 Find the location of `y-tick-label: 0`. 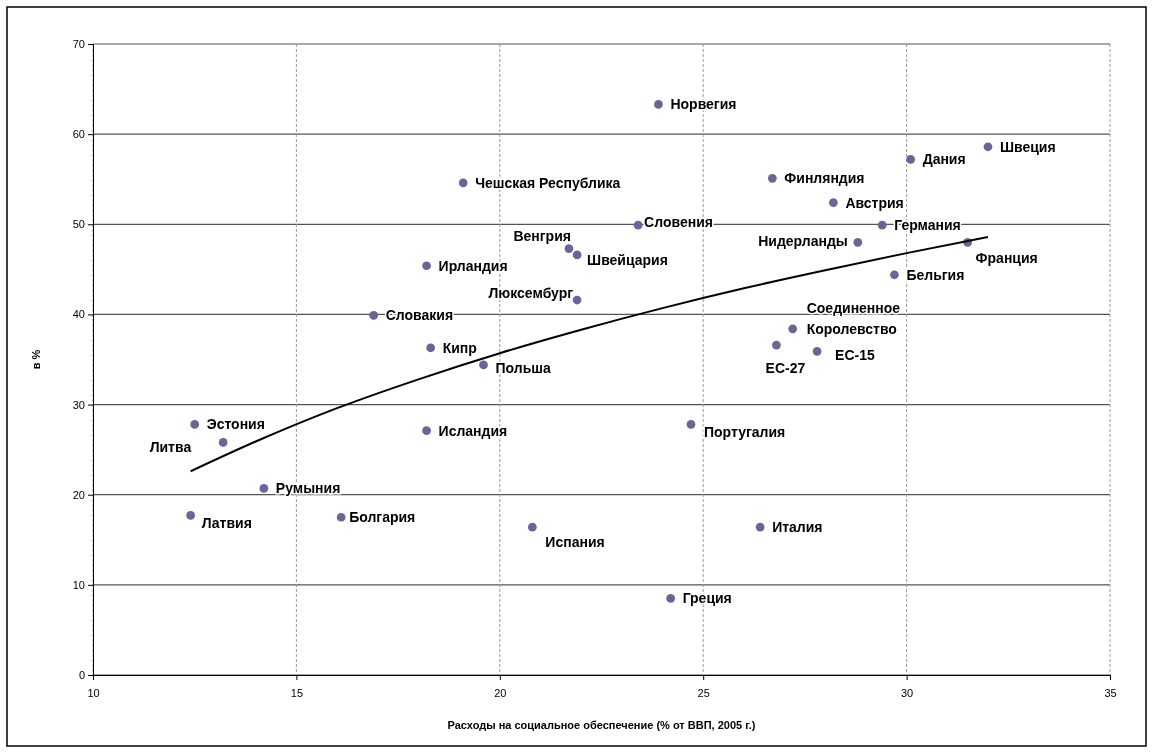

y-tick-label: 0 is located at coordinates (81, 675).